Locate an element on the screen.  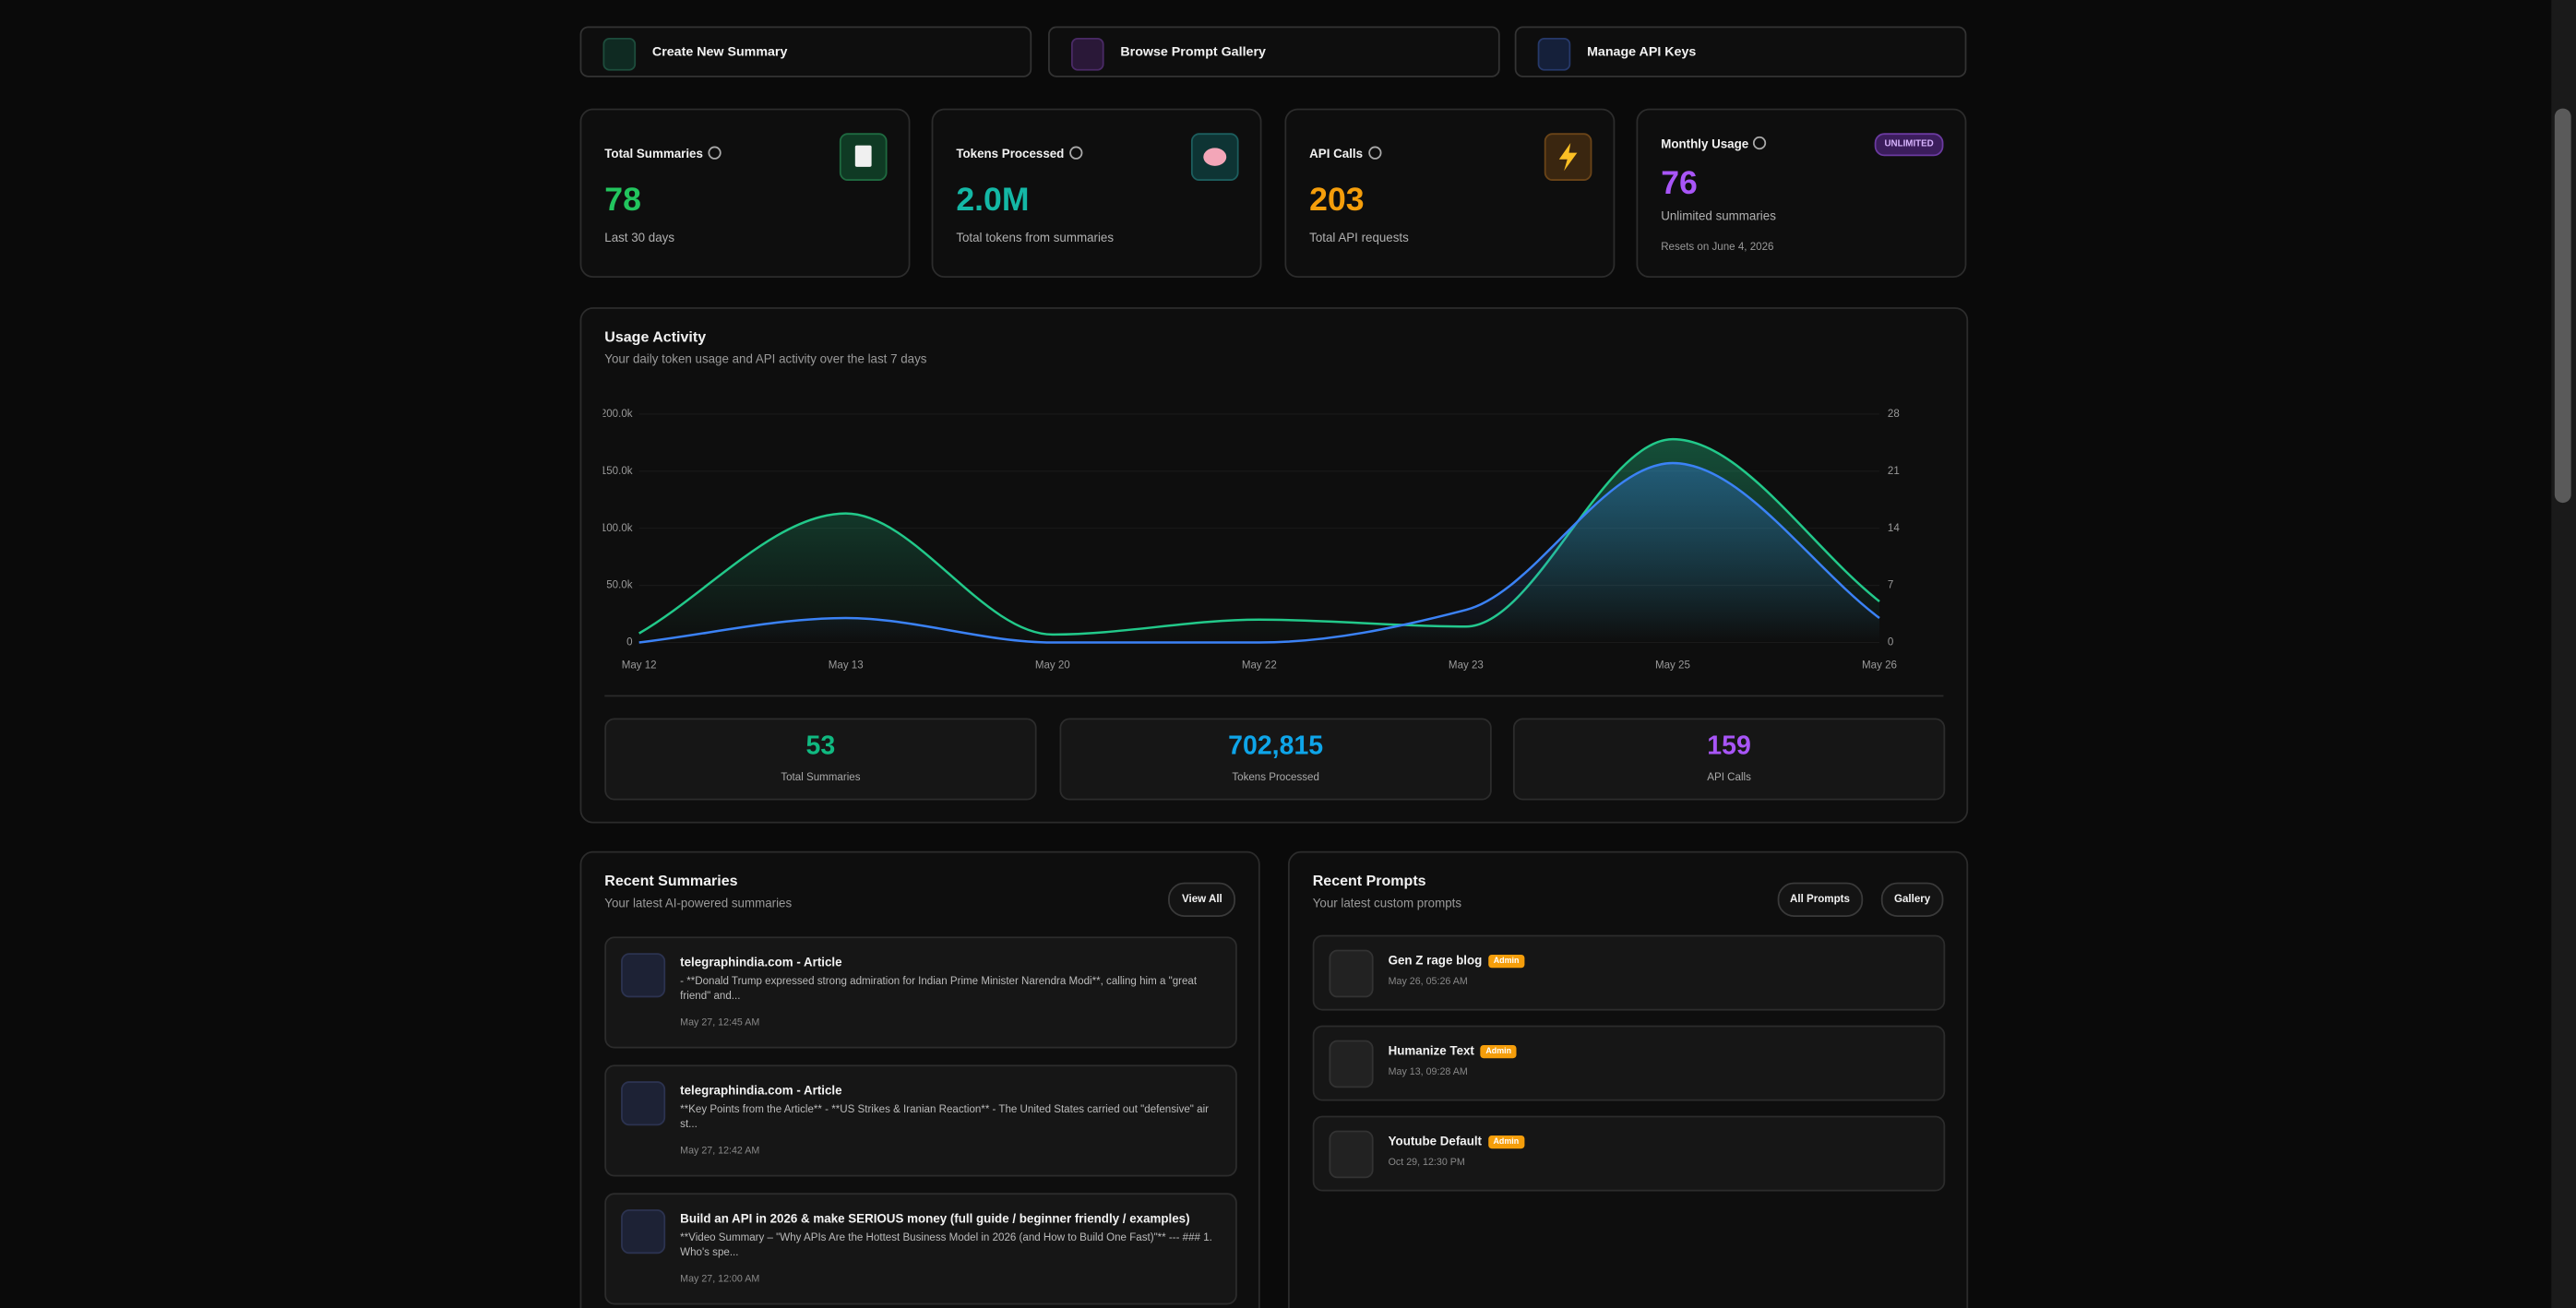
stat-value: 203 is located at coordinates (1337, 200).